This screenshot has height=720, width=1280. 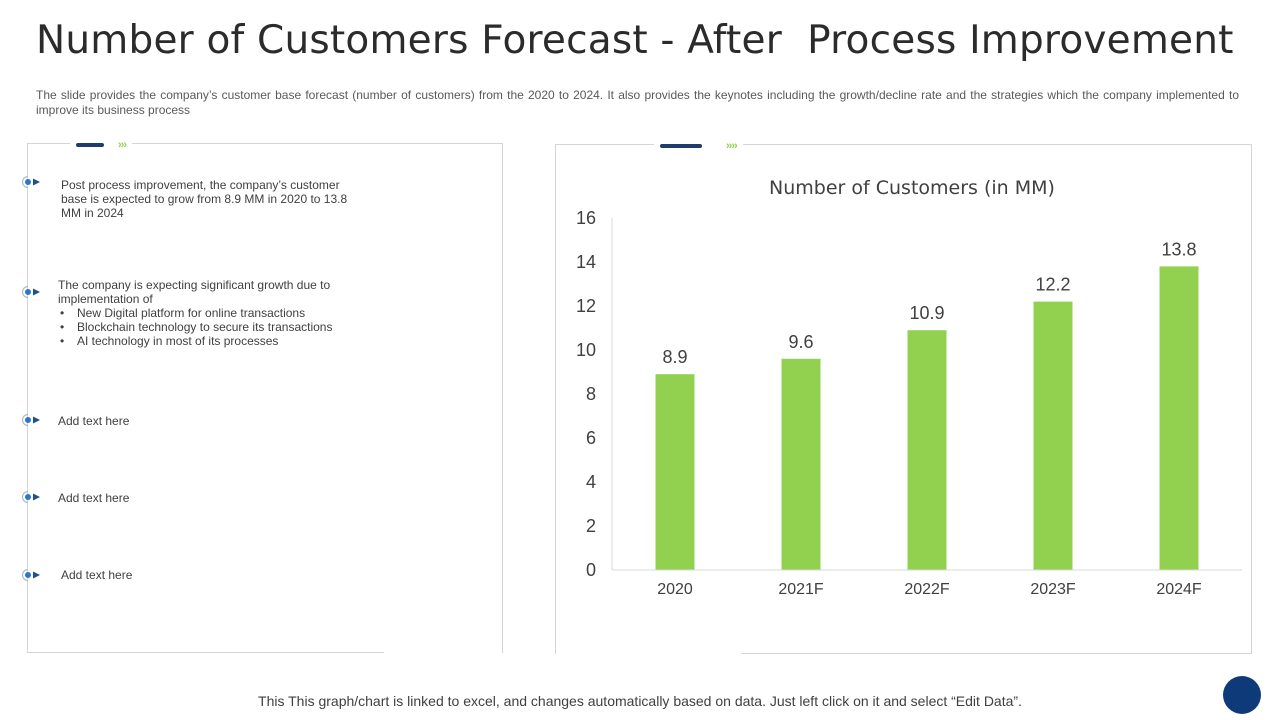 What do you see at coordinates (586, 350) in the screenshot?
I see `y-tick-label: 10` at bounding box center [586, 350].